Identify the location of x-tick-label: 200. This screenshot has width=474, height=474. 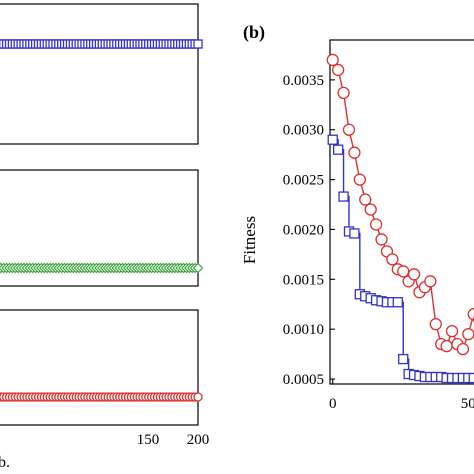
(198, 440).